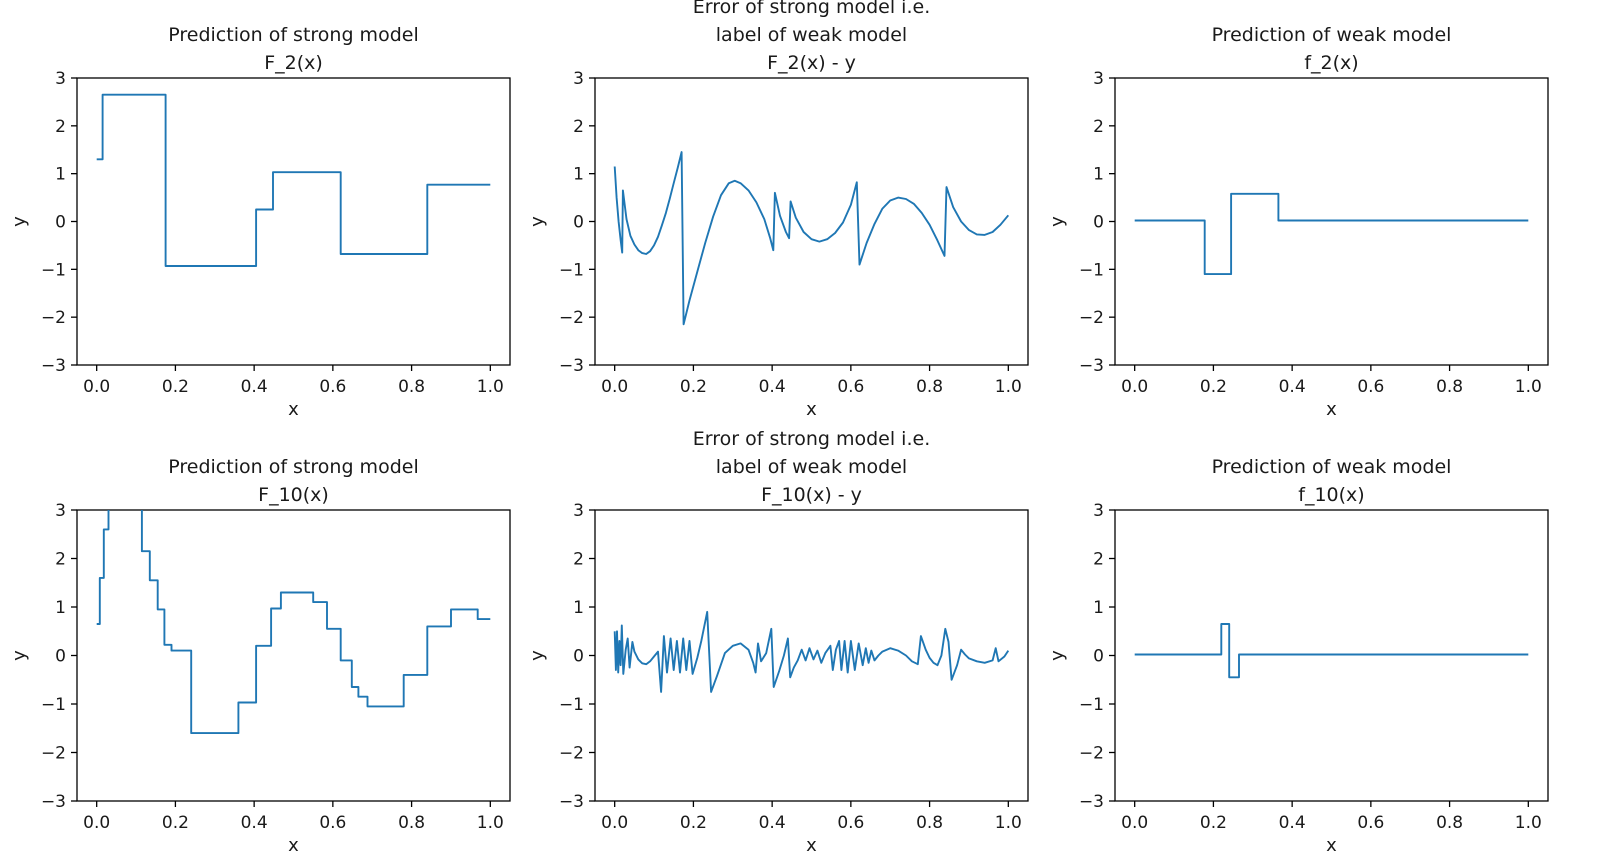 The width and height of the screenshot is (1606, 860). I want to click on plot-title: Prediction of weak model f_10(x), so click(1332, 481).